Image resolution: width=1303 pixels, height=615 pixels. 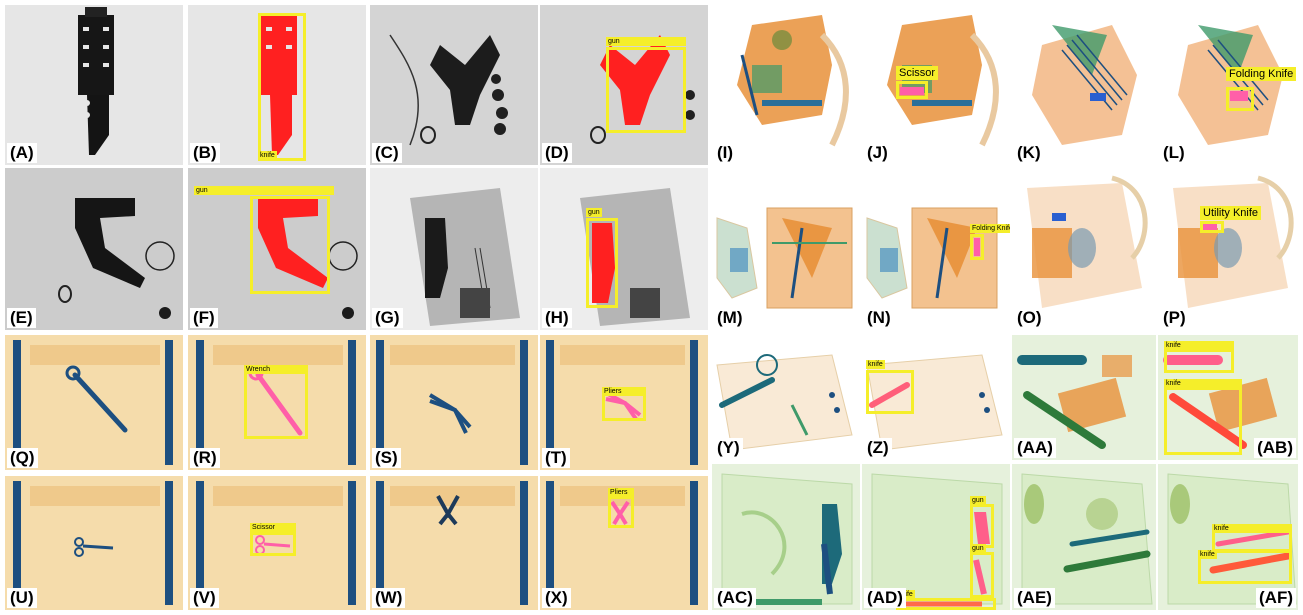 I want to click on panel-ad: gun gun knife (AD), so click(x=936, y=537).